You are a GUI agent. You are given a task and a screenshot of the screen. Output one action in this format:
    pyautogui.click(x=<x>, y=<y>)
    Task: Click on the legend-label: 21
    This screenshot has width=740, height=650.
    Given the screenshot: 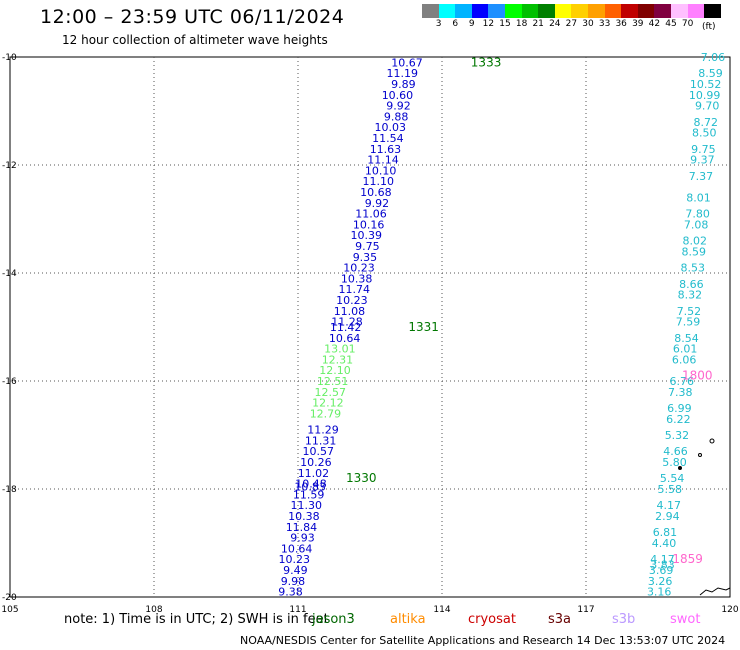 What is the action you would take?
    pyautogui.click(x=538, y=24)
    